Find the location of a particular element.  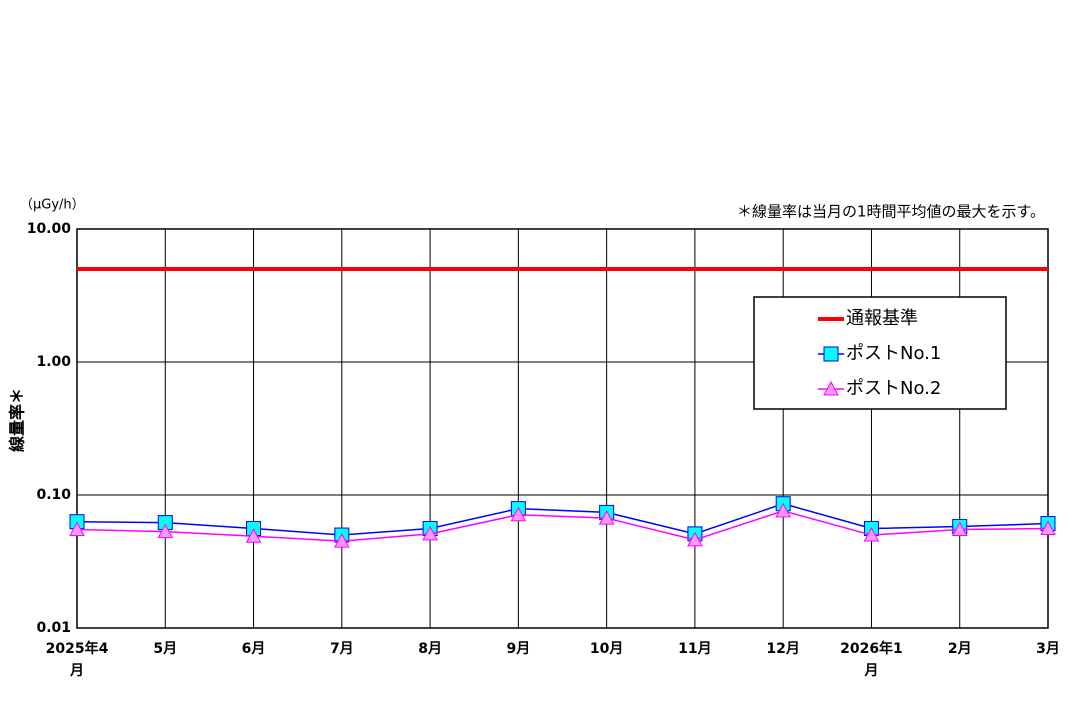

x-tick-label: 2026年1月 is located at coordinates (871, 660).